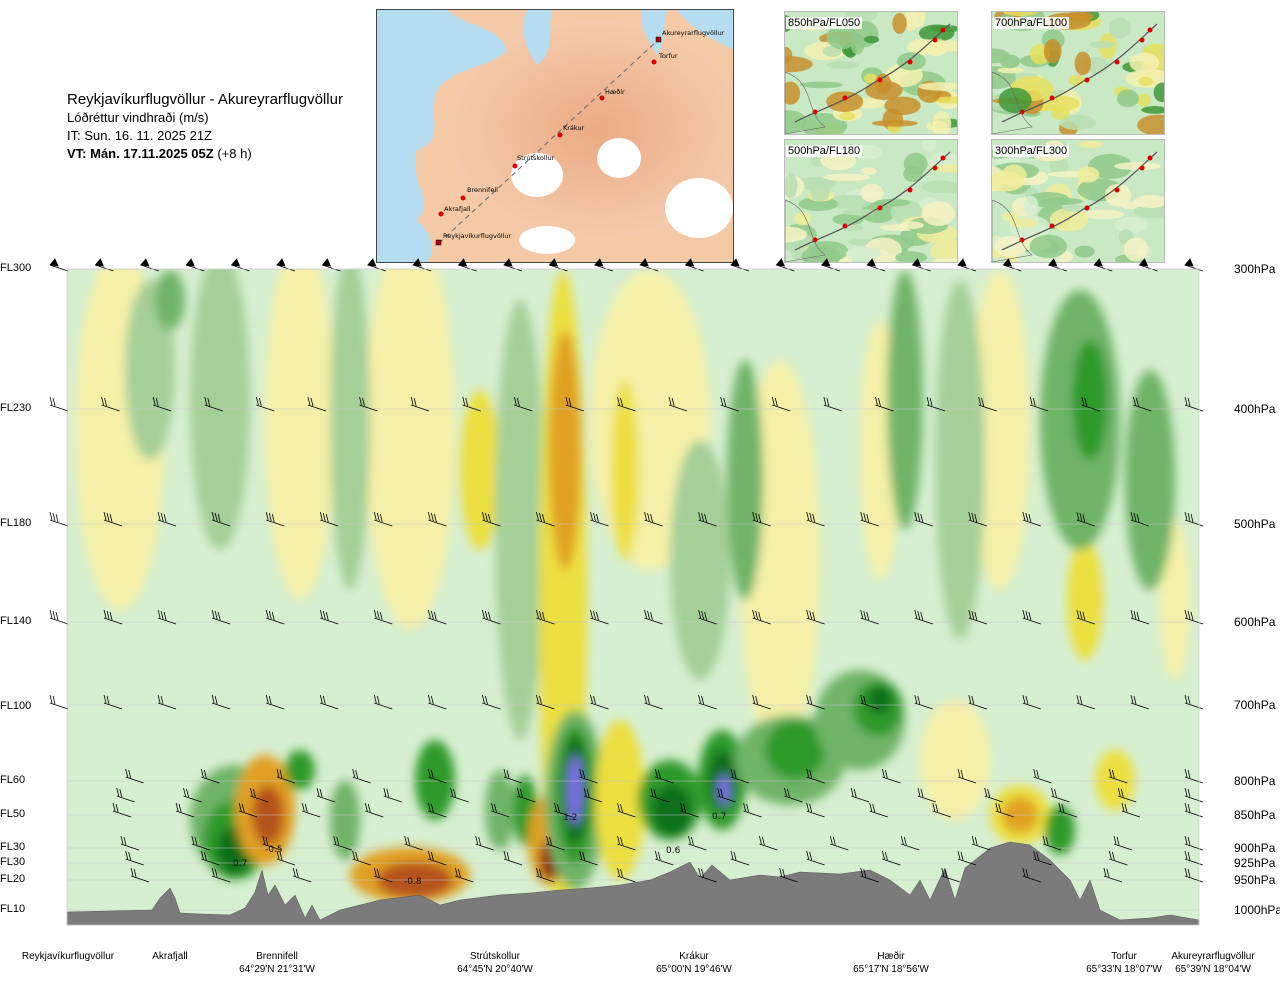 The width and height of the screenshot is (1280, 981). Describe the element at coordinates (1000, 430) in the screenshot. I see `vertical-velocity-weak_down` at that location.